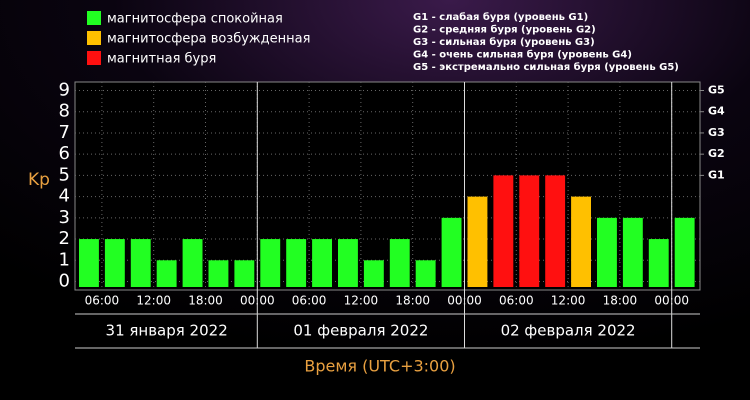 This screenshot has height=400, width=750. What do you see at coordinates (360, 331) in the screenshot?
I see `day-label: 01 февраля 2022` at bounding box center [360, 331].